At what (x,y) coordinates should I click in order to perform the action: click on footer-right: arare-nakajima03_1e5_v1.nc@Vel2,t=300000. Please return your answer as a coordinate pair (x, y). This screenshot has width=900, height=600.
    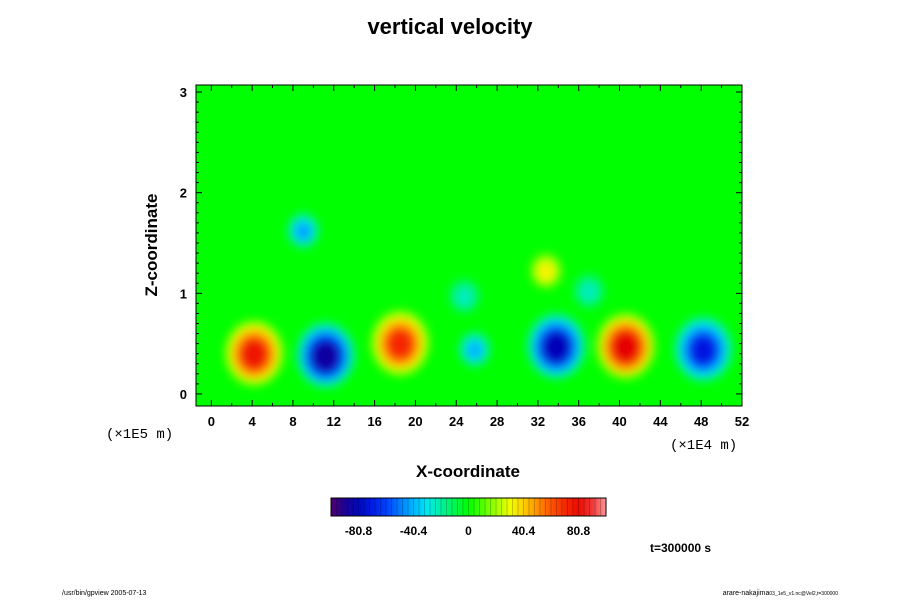
    Looking at the image, I should click on (780, 593).